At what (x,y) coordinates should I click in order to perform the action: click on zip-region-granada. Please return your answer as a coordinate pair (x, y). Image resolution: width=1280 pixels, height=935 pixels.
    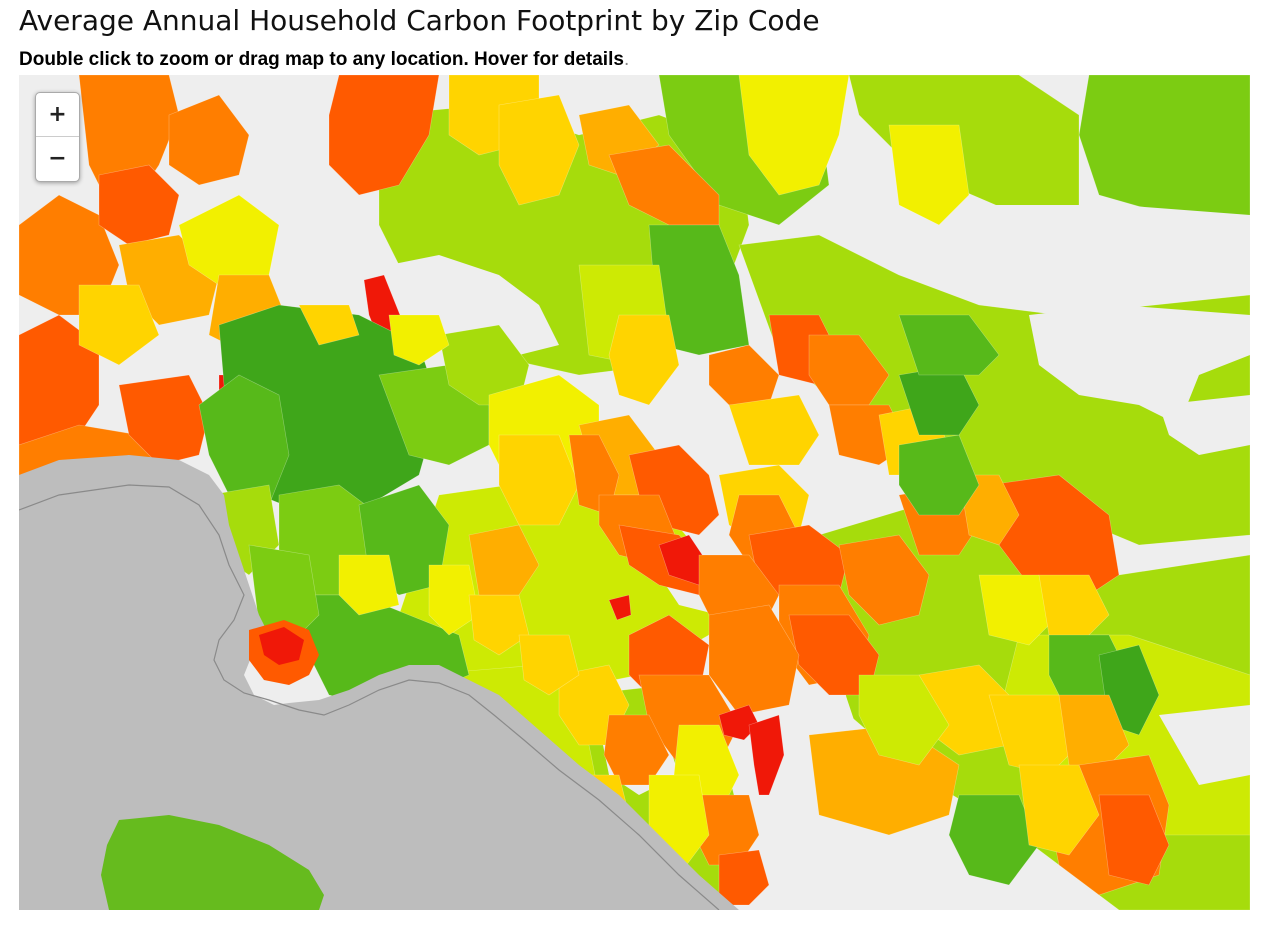
    Looking at the image, I should click on (384, 135).